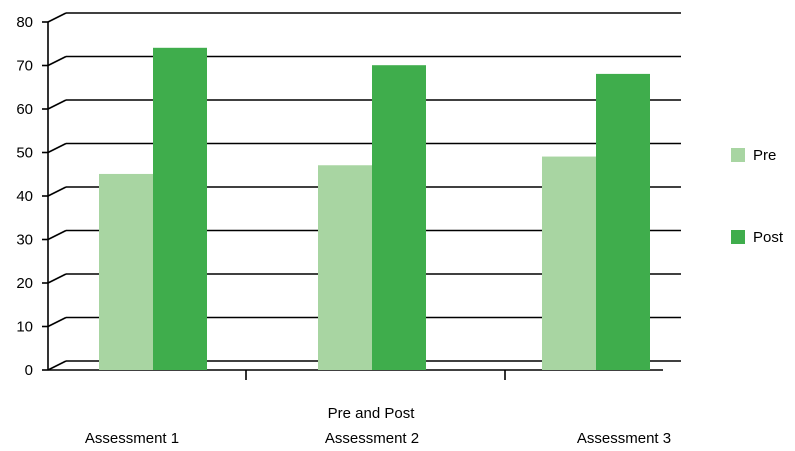  I want to click on y-tick-label-40: 40, so click(24, 196).